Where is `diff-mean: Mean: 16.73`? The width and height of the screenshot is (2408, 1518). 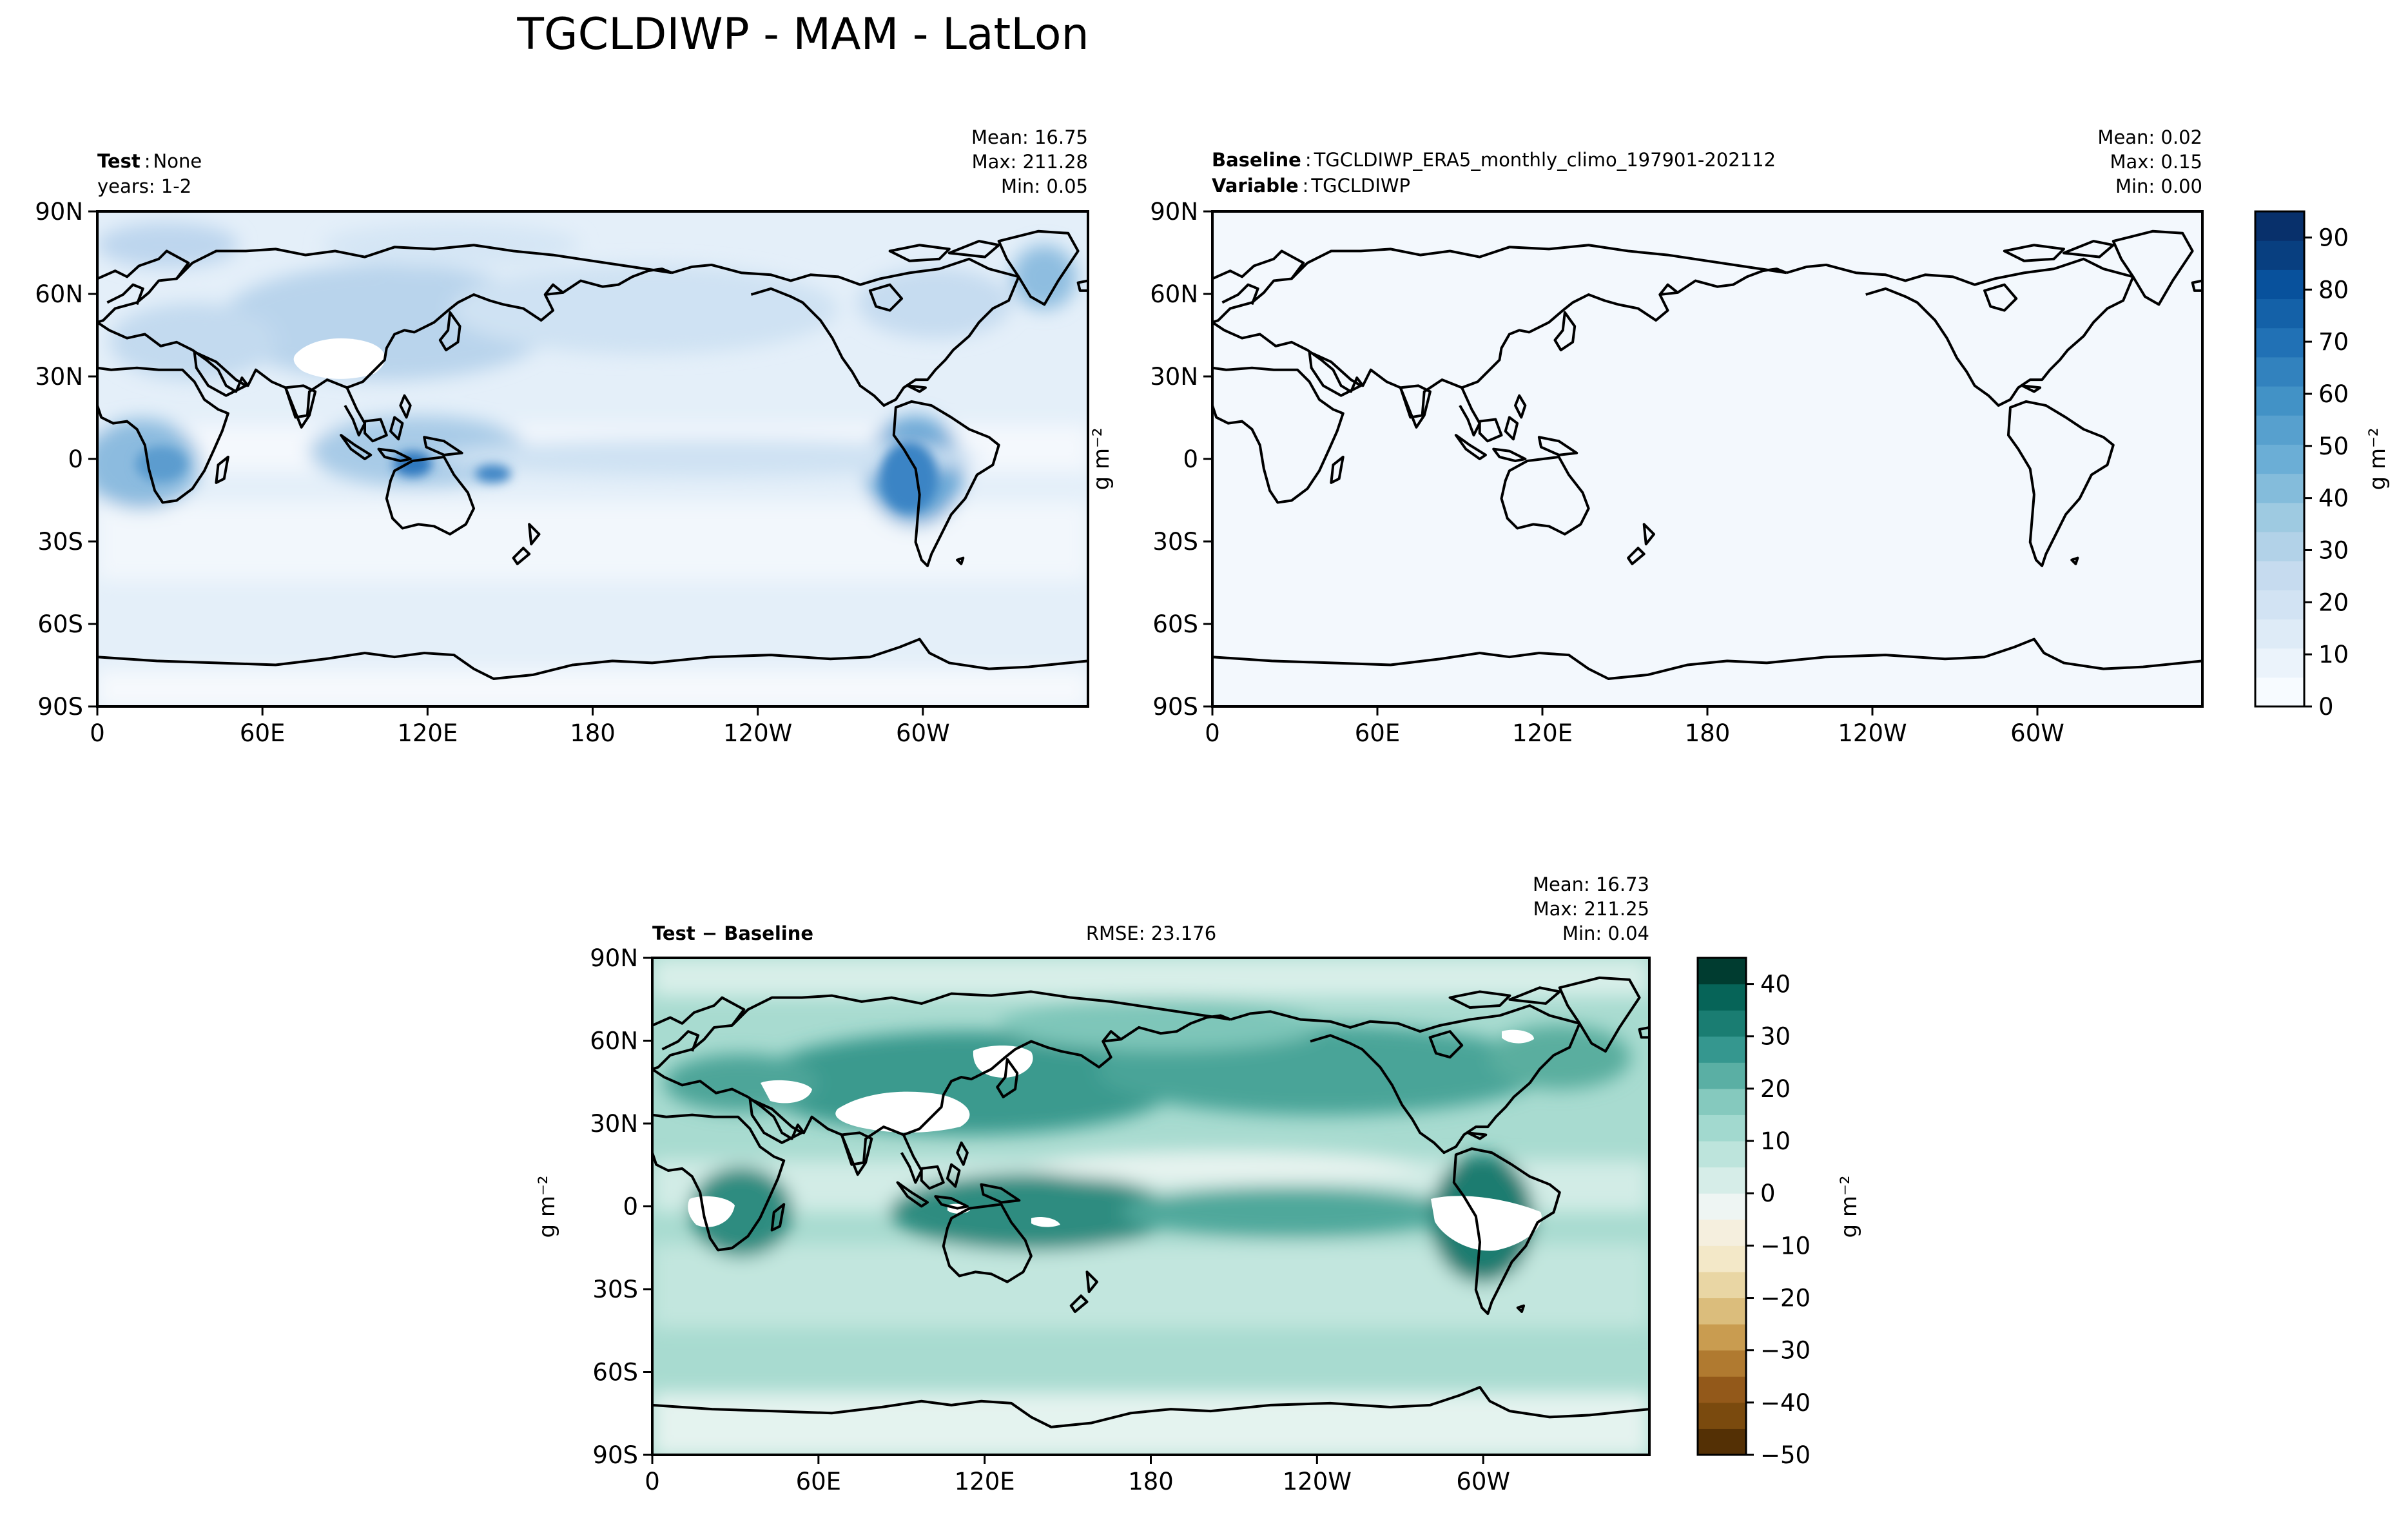
diff-mean: Mean: 16.73 is located at coordinates (1591, 884).